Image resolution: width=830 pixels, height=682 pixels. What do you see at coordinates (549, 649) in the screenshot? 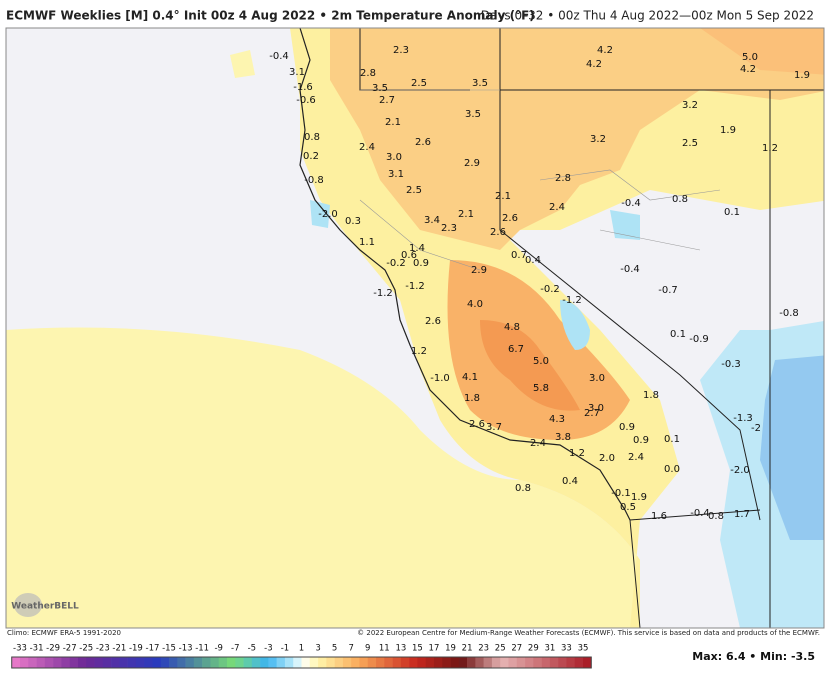
I see `colorbar-tick-label: 31` at bounding box center [549, 649].